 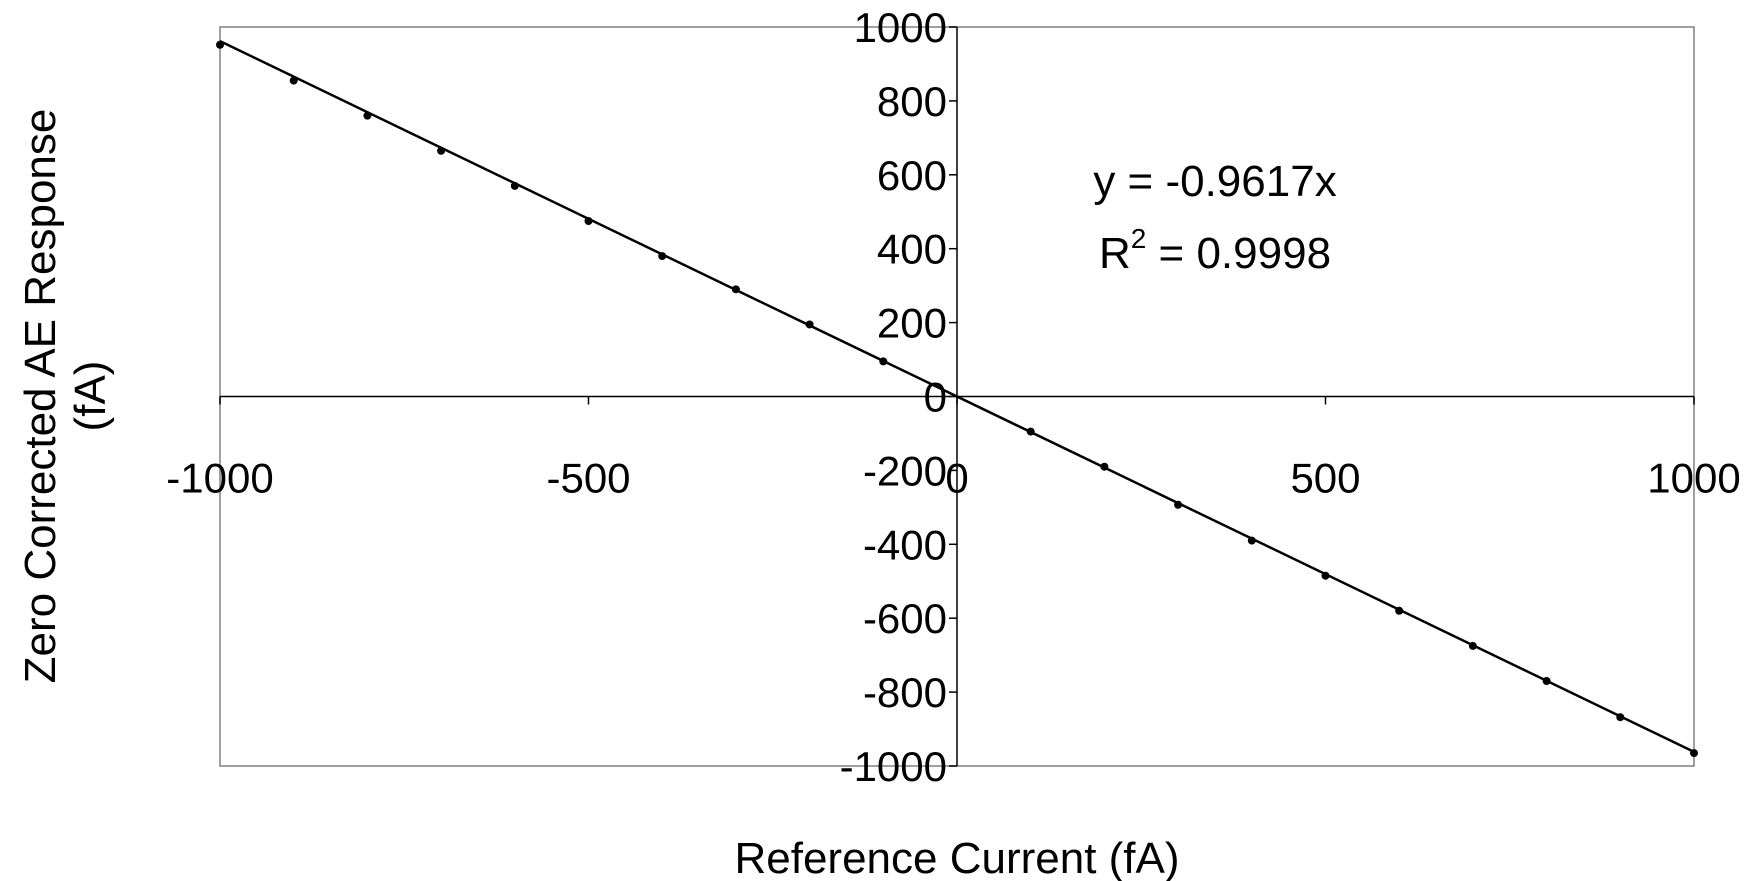 I want to click on y-tick-label: 600, so click(x=912, y=175).